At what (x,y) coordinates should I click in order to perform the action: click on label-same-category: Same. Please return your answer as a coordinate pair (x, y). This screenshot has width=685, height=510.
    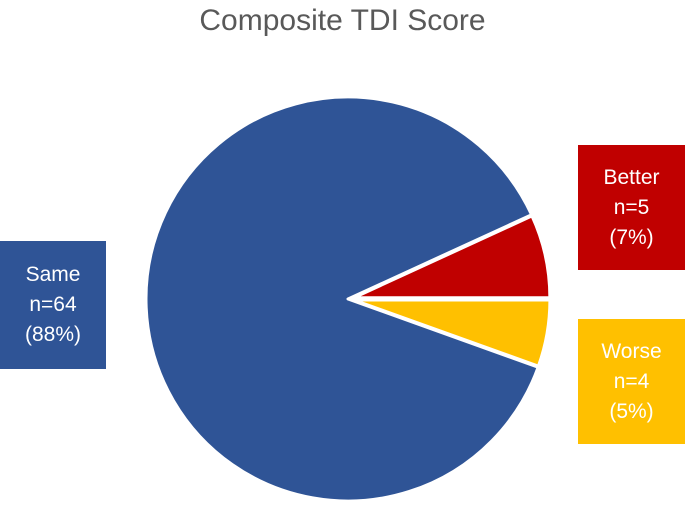
    Looking at the image, I should click on (53, 274).